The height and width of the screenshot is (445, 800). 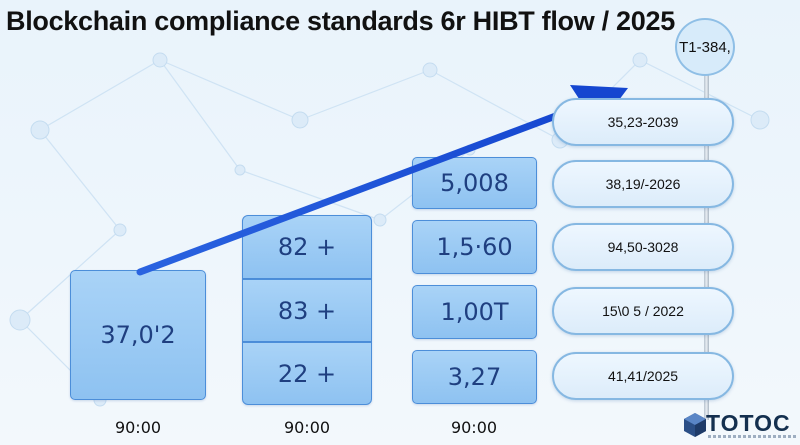 I want to click on column-2-block-2: 83 +, so click(x=307, y=310).